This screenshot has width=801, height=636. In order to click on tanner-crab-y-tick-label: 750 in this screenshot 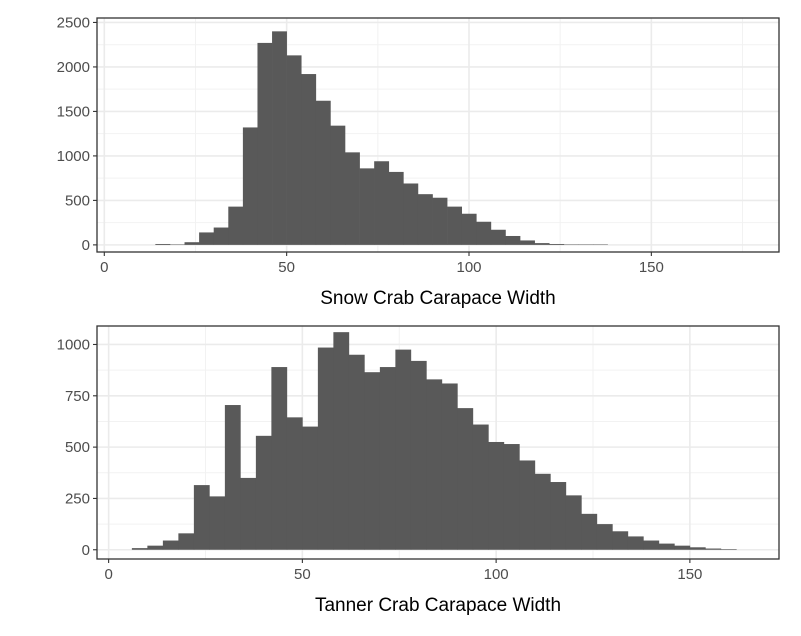, I will do `click(77, 396)`.